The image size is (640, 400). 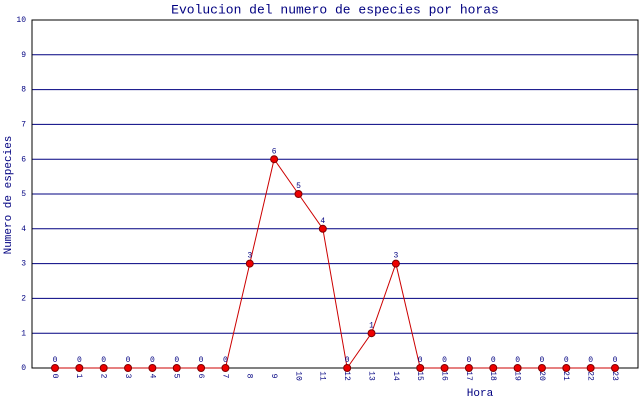 I want to click on x-tick-label: 13, so click(x=370, y=376).